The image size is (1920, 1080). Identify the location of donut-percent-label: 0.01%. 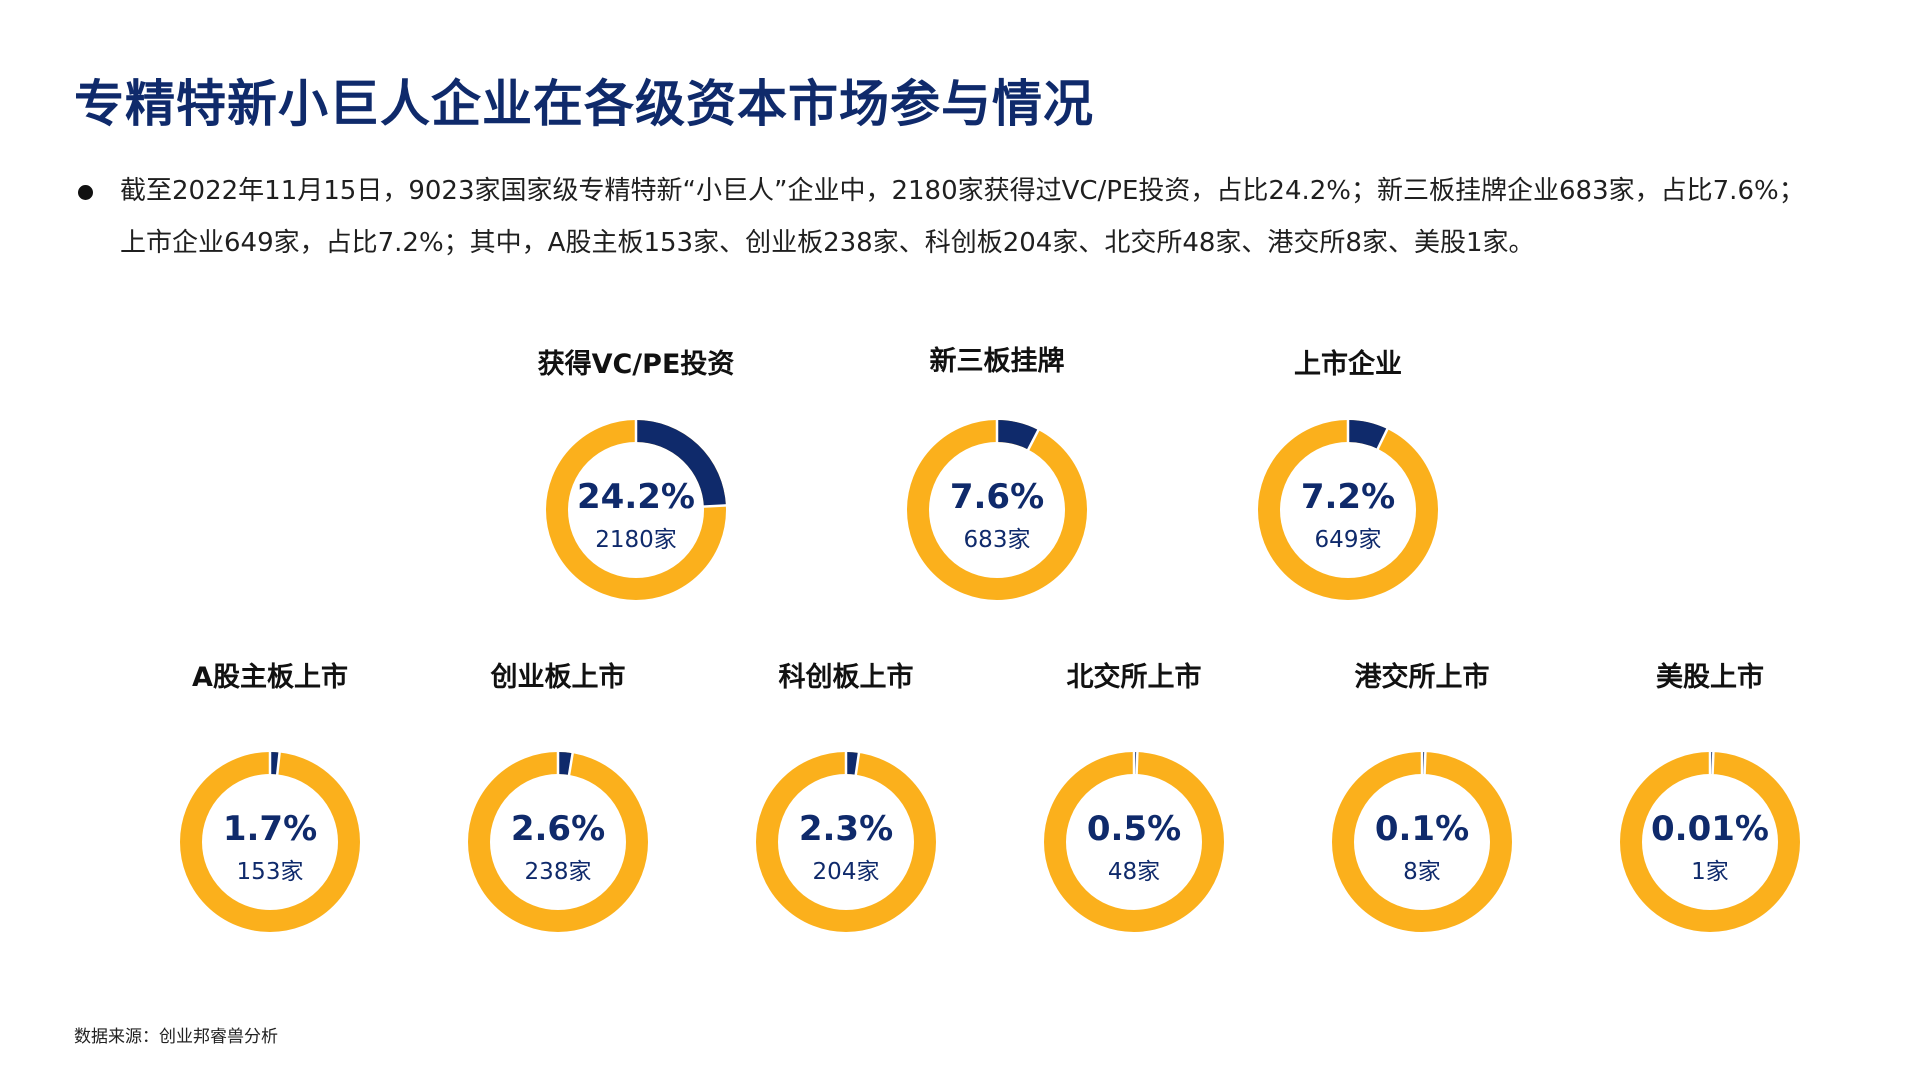
(1710, 829).